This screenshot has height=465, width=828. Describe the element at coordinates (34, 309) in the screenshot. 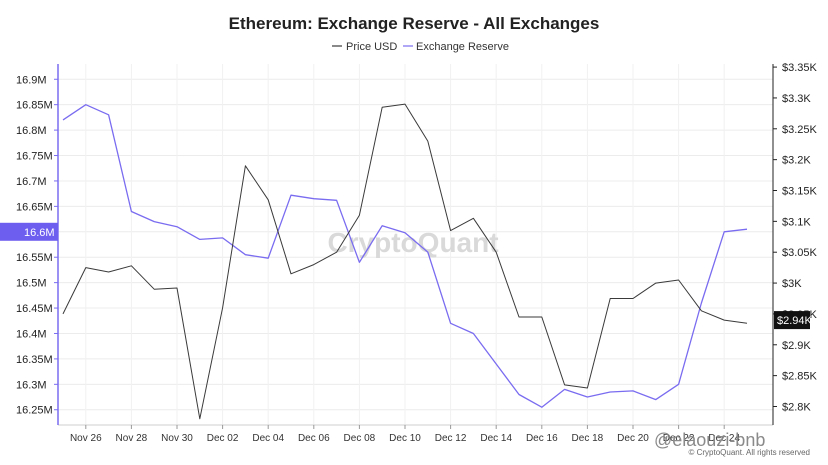

I see `left-tick-label: 16.45M` at that location.